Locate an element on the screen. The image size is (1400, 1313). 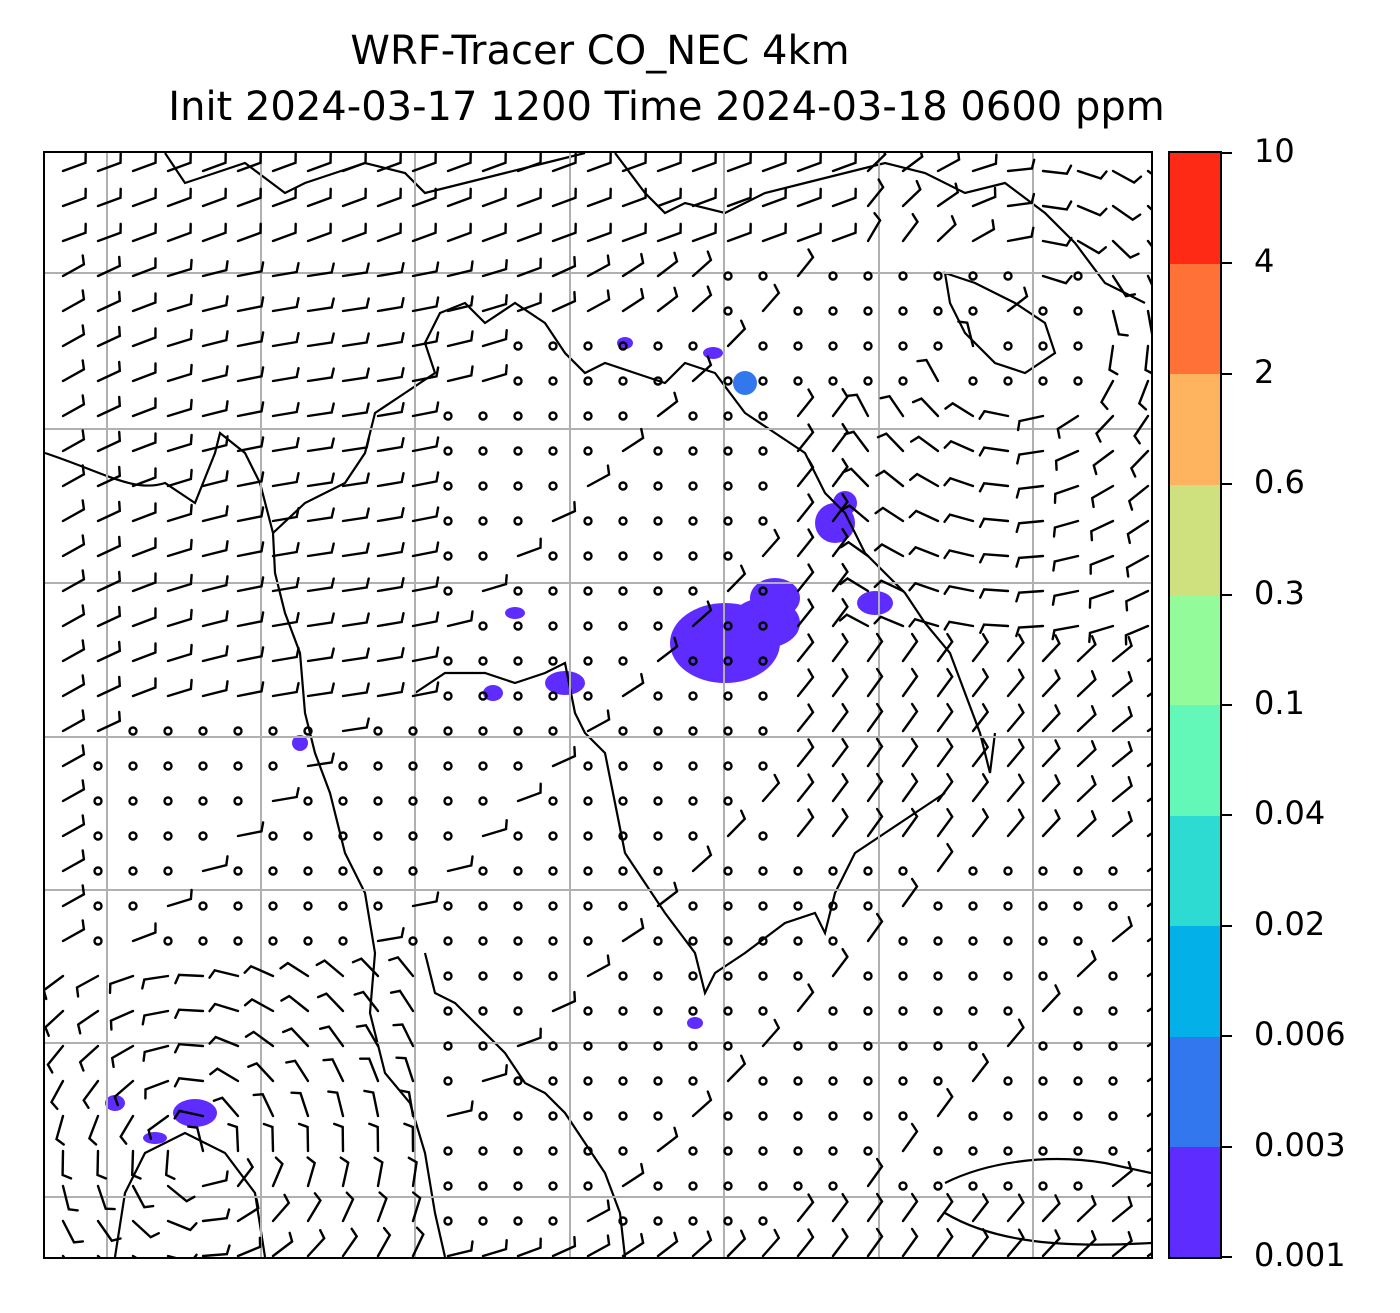
colorbar-tick is located at coordinates (1227, 1257).